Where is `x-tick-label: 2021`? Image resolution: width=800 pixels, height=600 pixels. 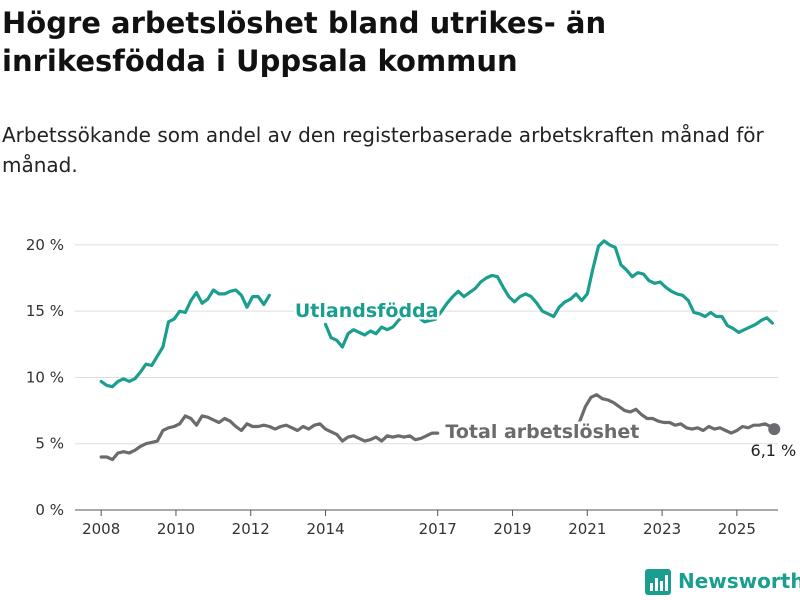
x-tick-label: 2021 is located at coordinates (587, 529).